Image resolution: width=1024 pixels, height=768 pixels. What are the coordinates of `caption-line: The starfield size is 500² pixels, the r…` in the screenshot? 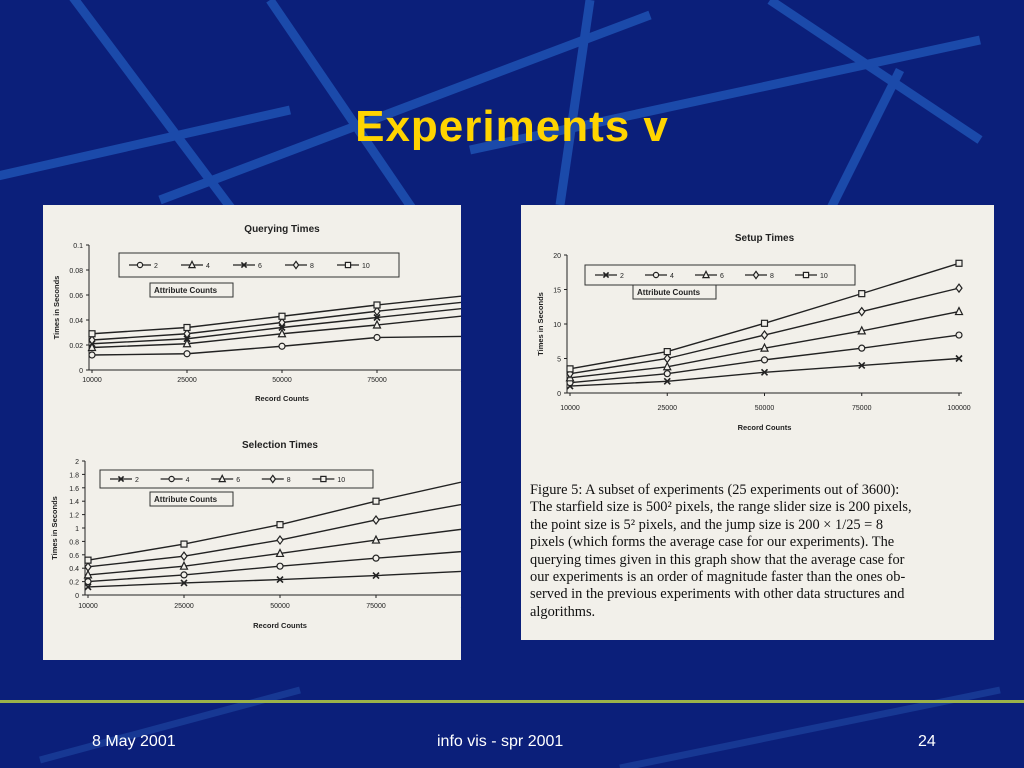 It's located at (721, 507).